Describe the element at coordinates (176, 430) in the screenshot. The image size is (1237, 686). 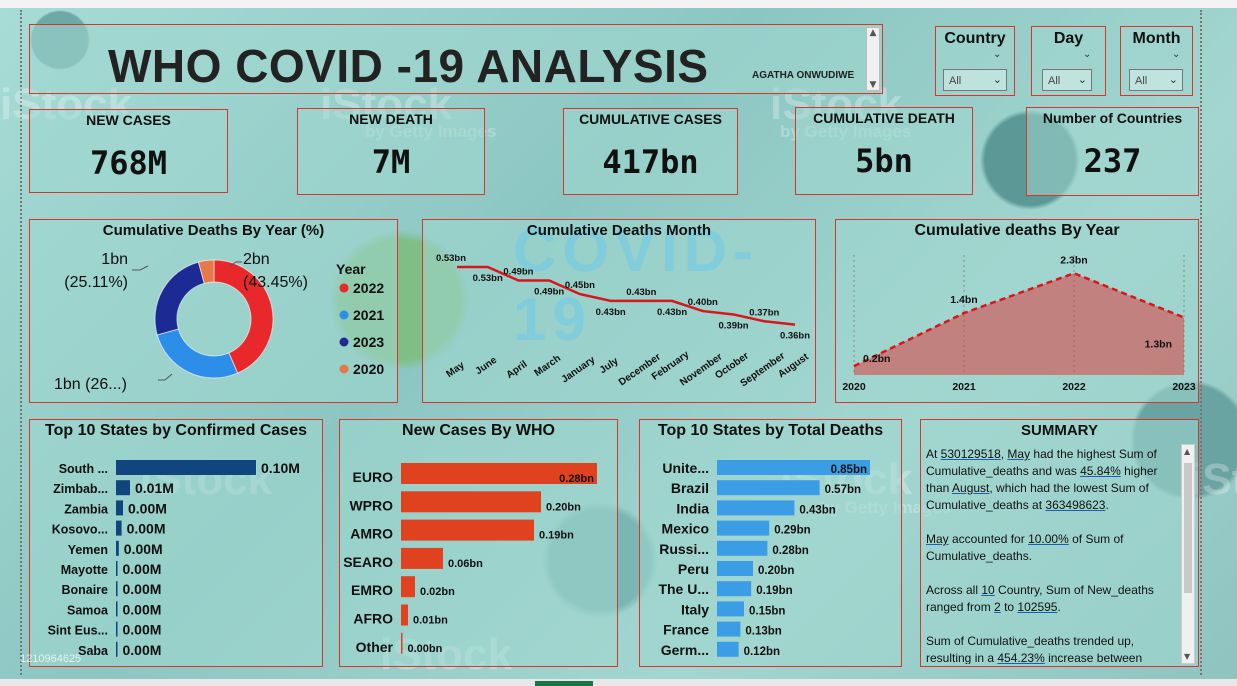
I see `chart-title: Top 10 States by Confirmed Cases` at that location.